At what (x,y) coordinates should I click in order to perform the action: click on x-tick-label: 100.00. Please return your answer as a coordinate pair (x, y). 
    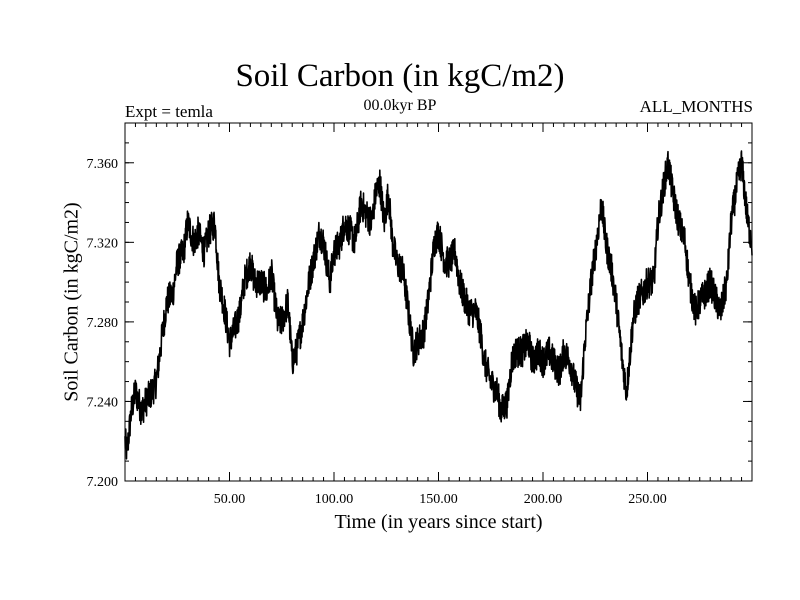
    Looking at the image, I should click on (334, 499).